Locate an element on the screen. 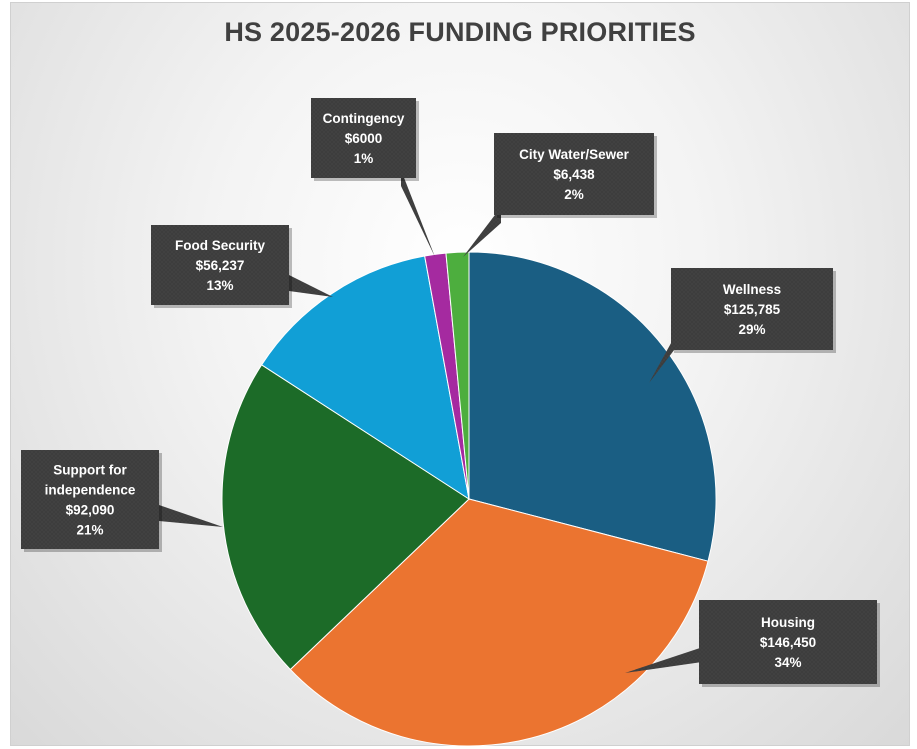 The height and width of the screenshot is (749, 917). data-label-support-for-independence: Support for independence $92,090 21% is located at coordinates (122, 501).